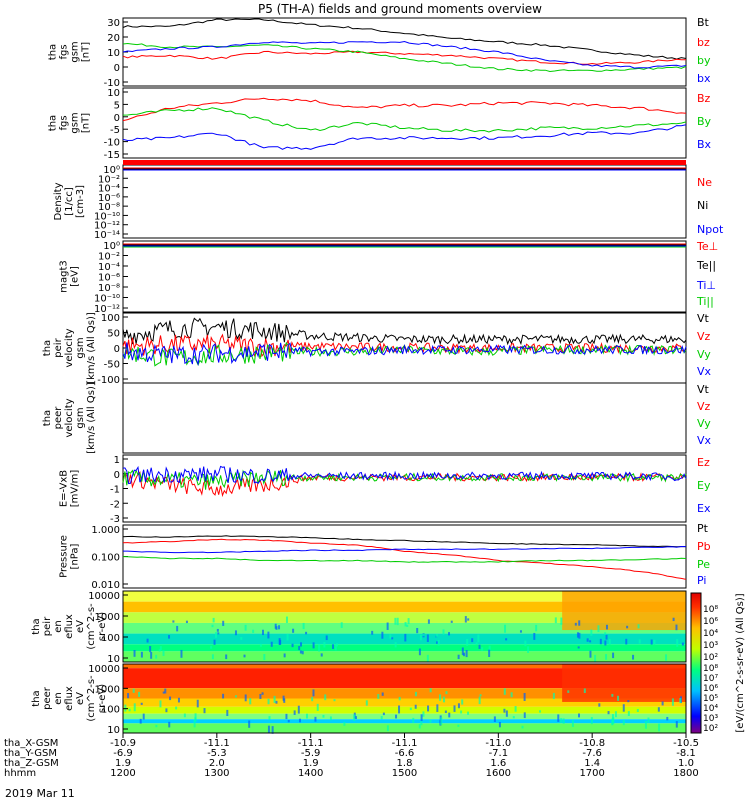  What do you see at coordinates (105, 558) in the screenshot?
I see `y-tick-label: 0.100` at bounding box center [105, 558].